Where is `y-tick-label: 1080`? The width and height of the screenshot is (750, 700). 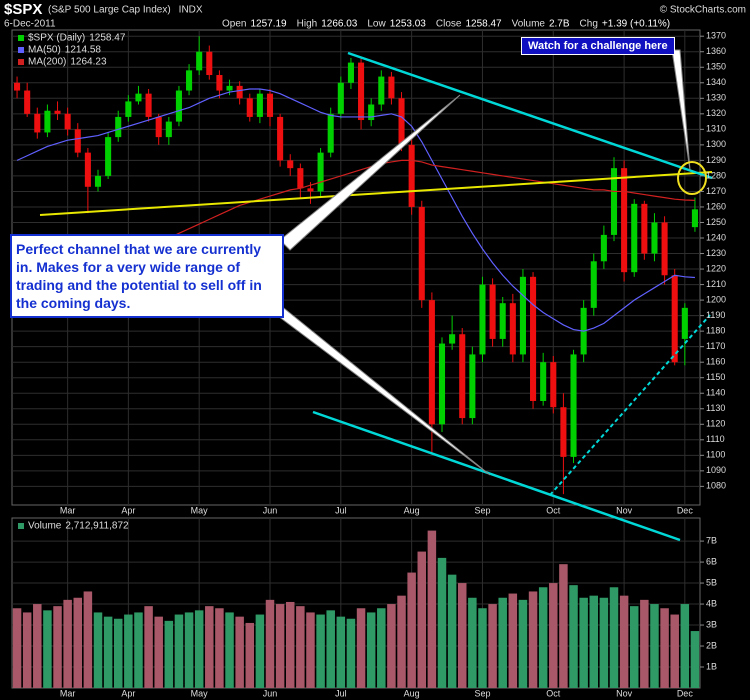 y-tick-label: 1080 is located at coordinates (716, 486).